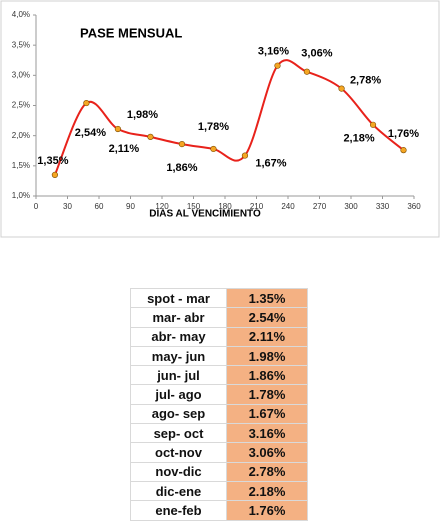 The width and height of the screenshot is (440, 528). What do you see at coordinates (194, 206) in the screenshot?
I see `x-tick-label: 150` at bounding box center [194, 206].